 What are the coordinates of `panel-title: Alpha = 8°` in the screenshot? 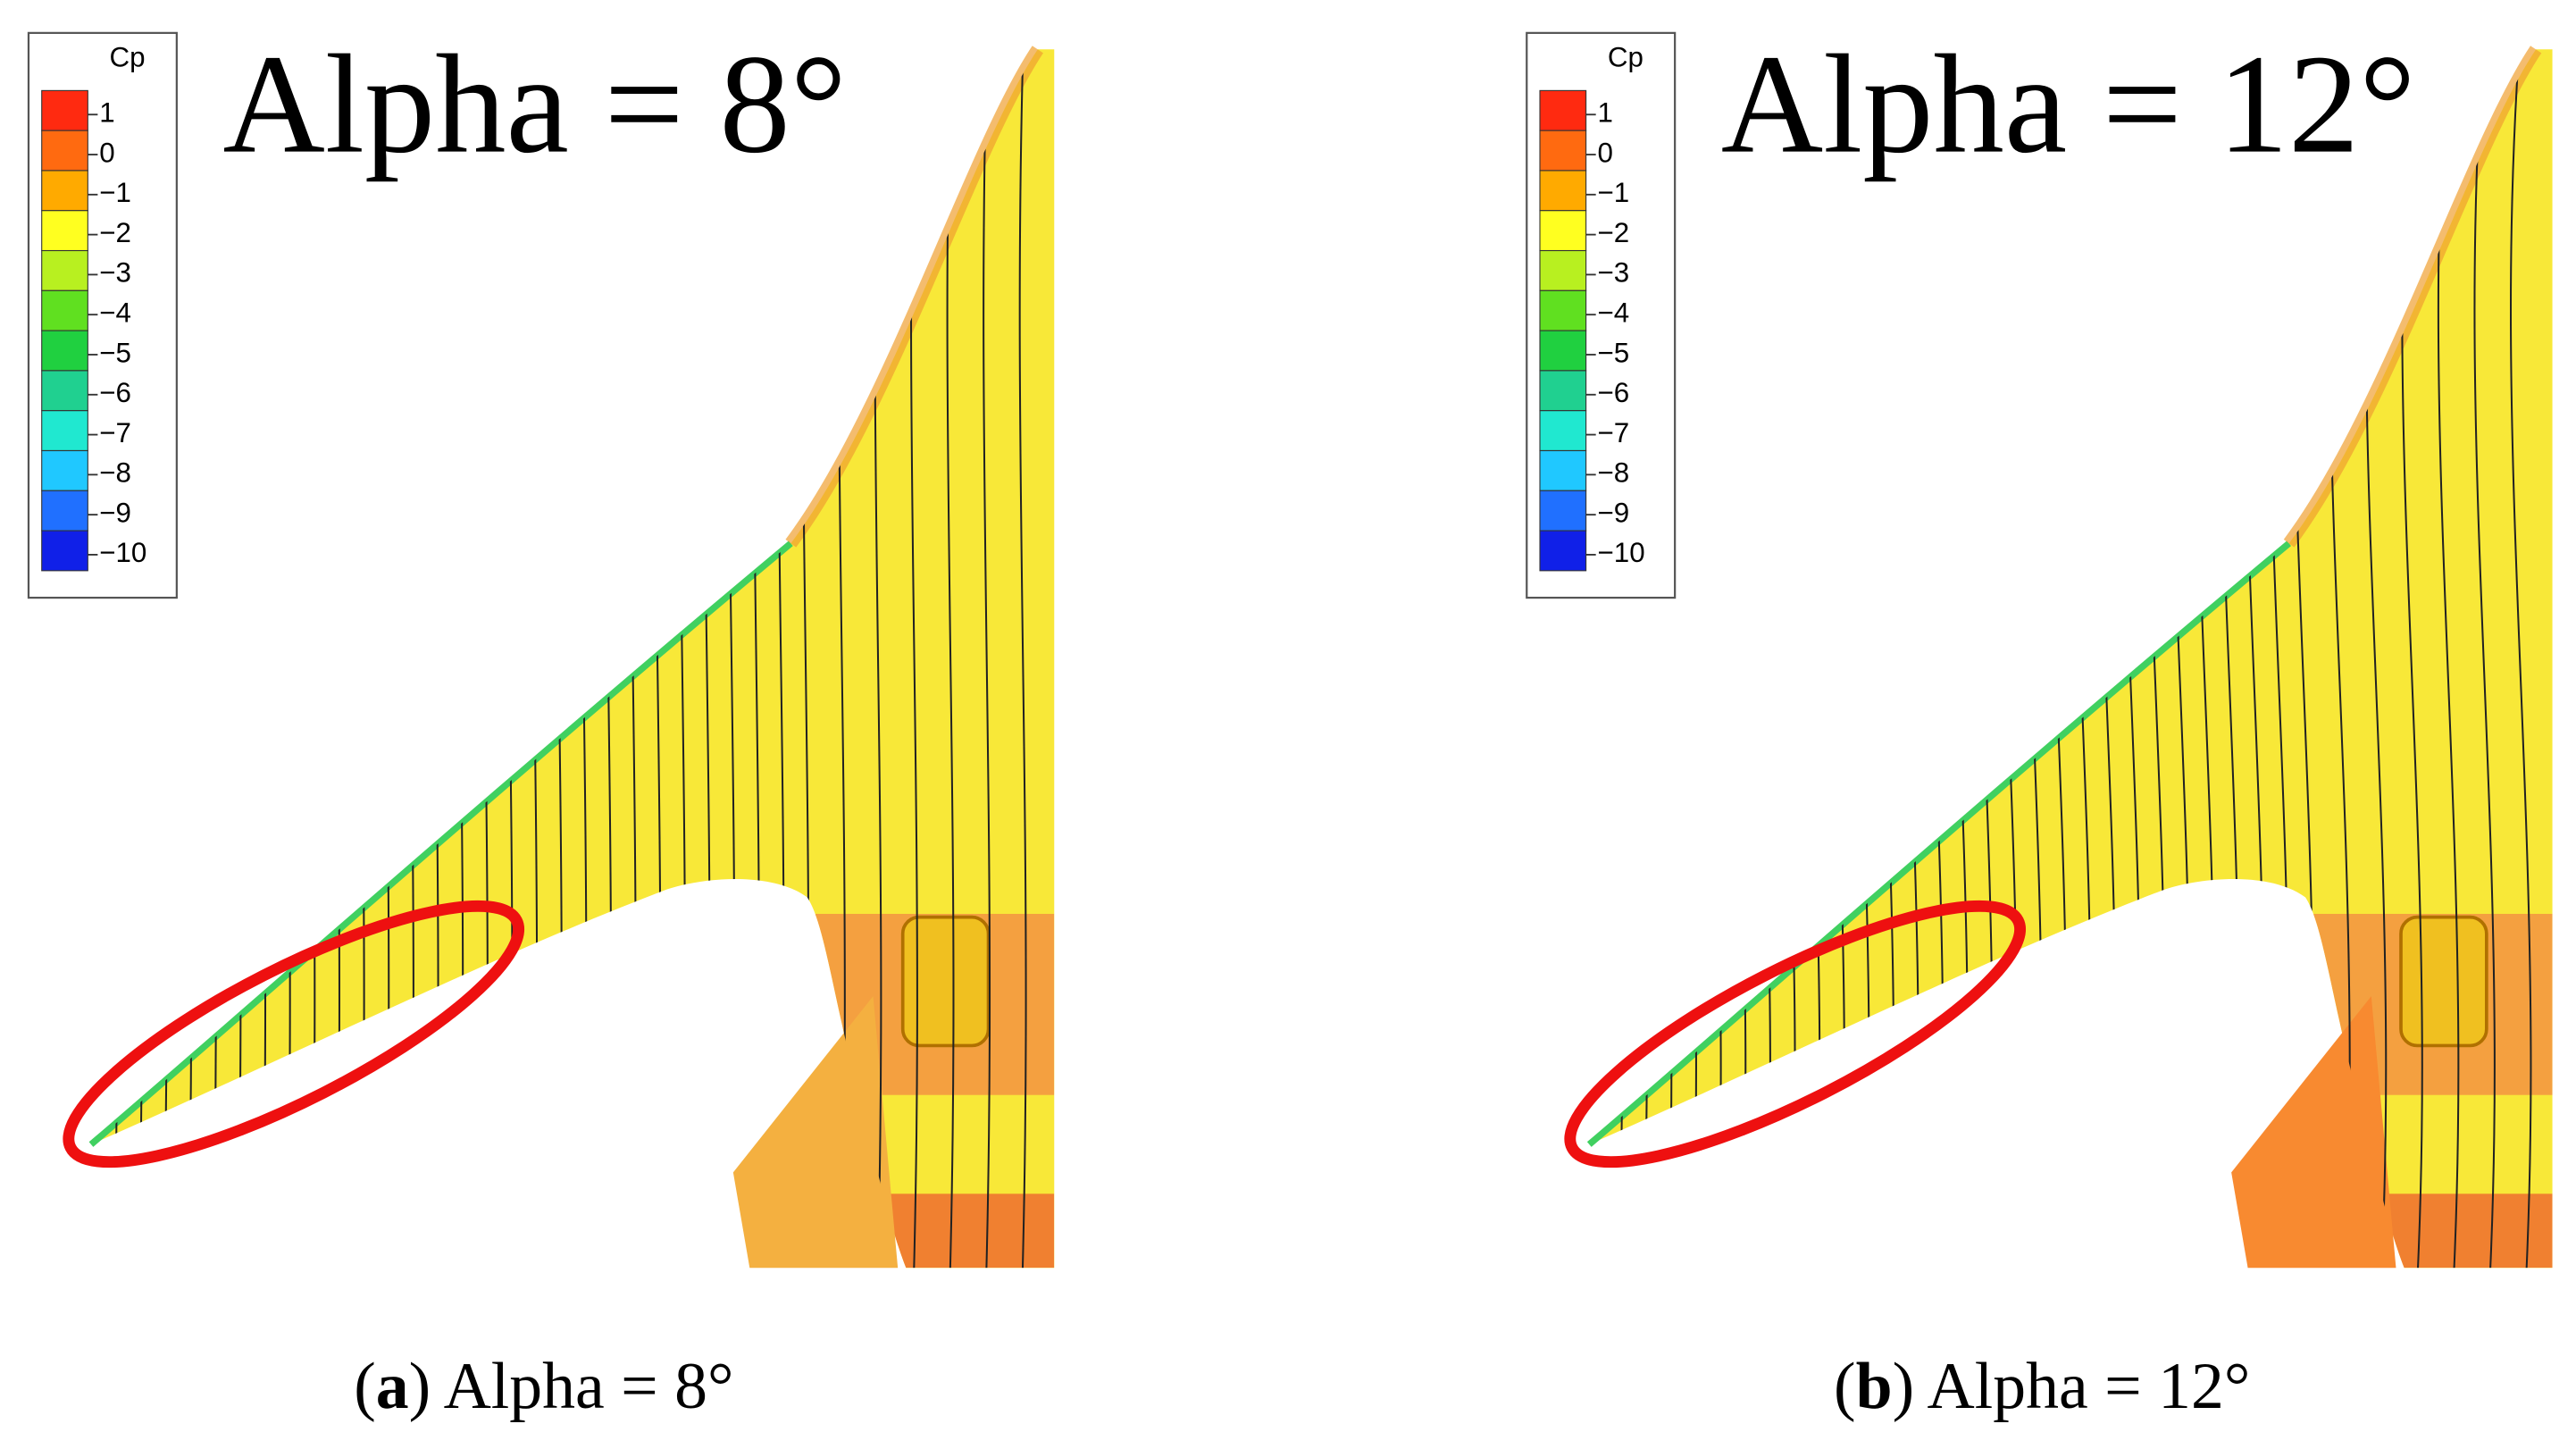 It's located at (535, 105).